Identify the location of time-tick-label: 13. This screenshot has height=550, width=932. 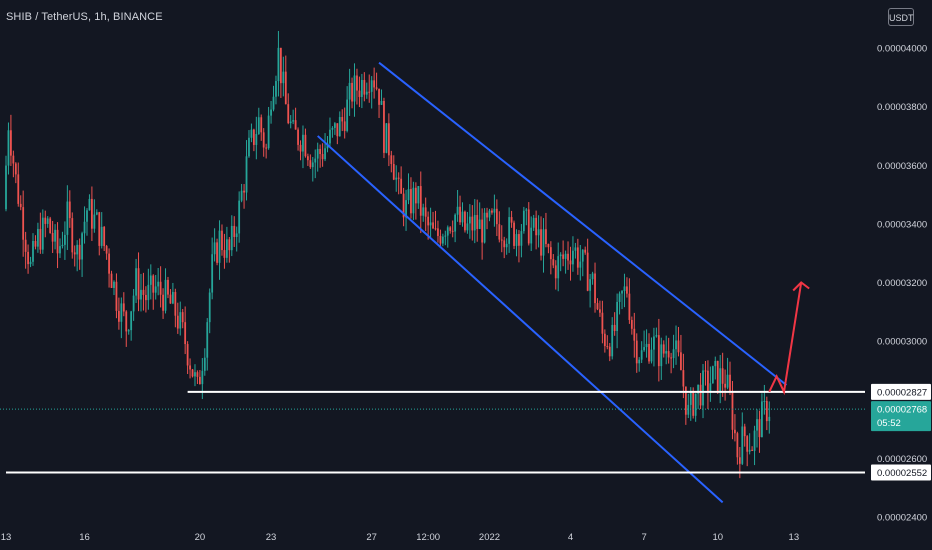
(6, 537).